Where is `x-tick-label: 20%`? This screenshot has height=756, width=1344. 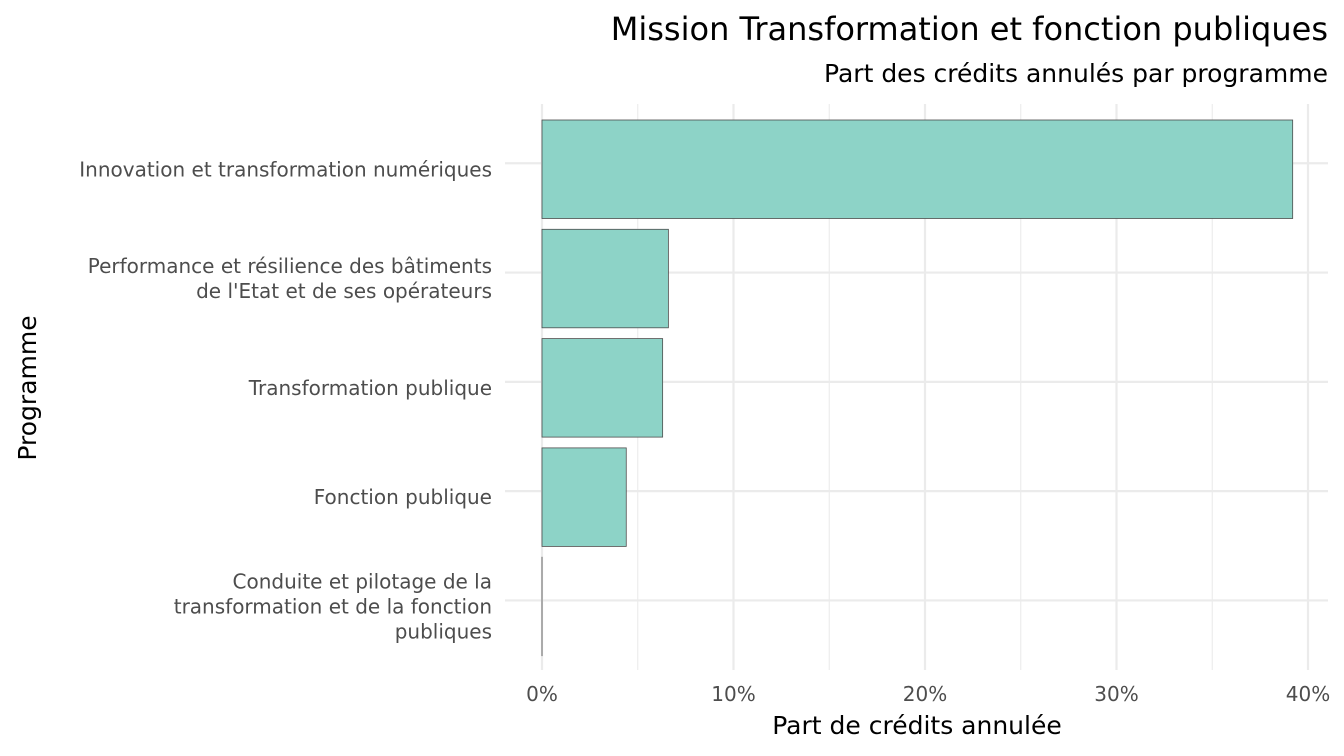 x-tick-label: 20% is located at coordinates (925, 694).